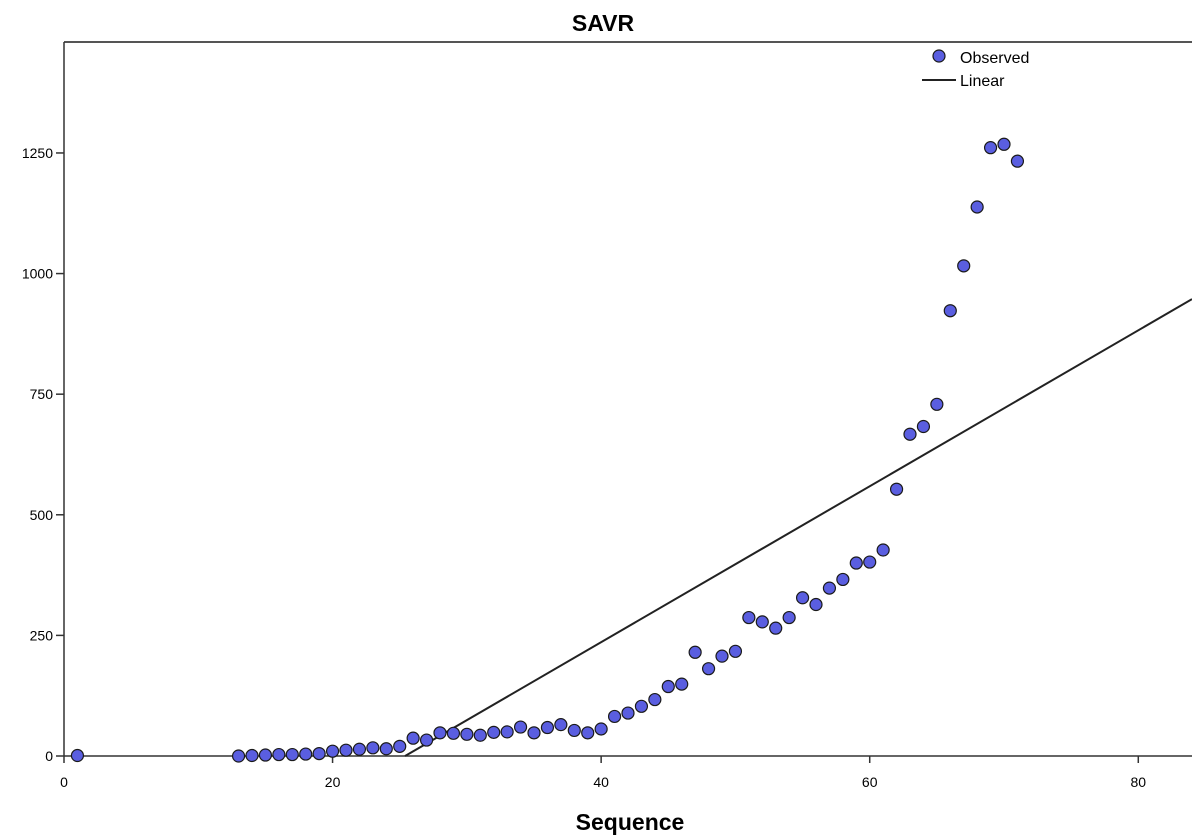  I want to click on legend-observed-label: Observed, so click(994, 58).